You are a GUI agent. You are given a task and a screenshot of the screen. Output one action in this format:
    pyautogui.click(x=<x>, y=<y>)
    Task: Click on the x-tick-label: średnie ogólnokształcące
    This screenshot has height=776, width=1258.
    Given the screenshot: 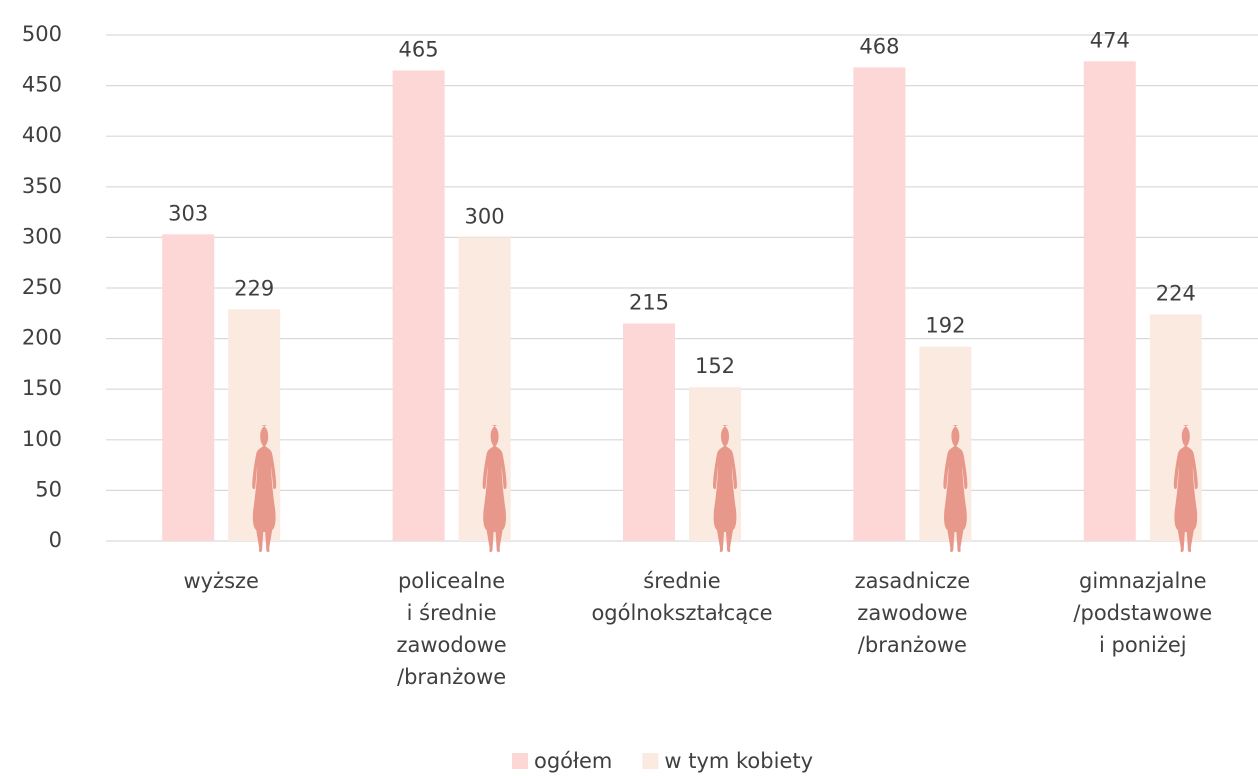 What is the action you would take?
    pyautogui.click(x=681, y=597)
    